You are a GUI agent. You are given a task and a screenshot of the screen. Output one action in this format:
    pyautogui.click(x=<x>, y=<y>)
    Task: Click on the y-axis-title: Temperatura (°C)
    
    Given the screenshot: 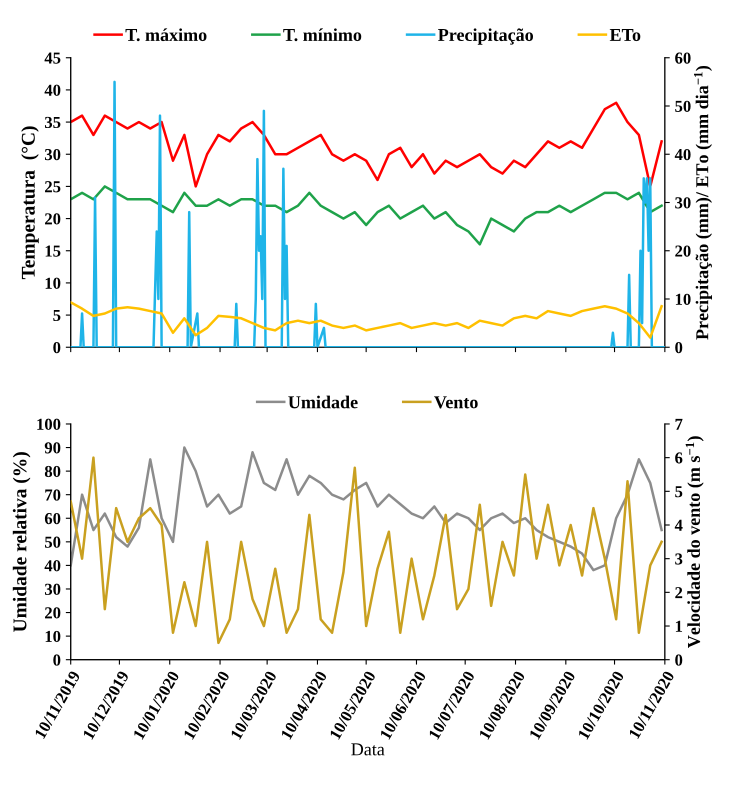 What is the action you would take?
    pyautogui.click(x=30, y=203)
    